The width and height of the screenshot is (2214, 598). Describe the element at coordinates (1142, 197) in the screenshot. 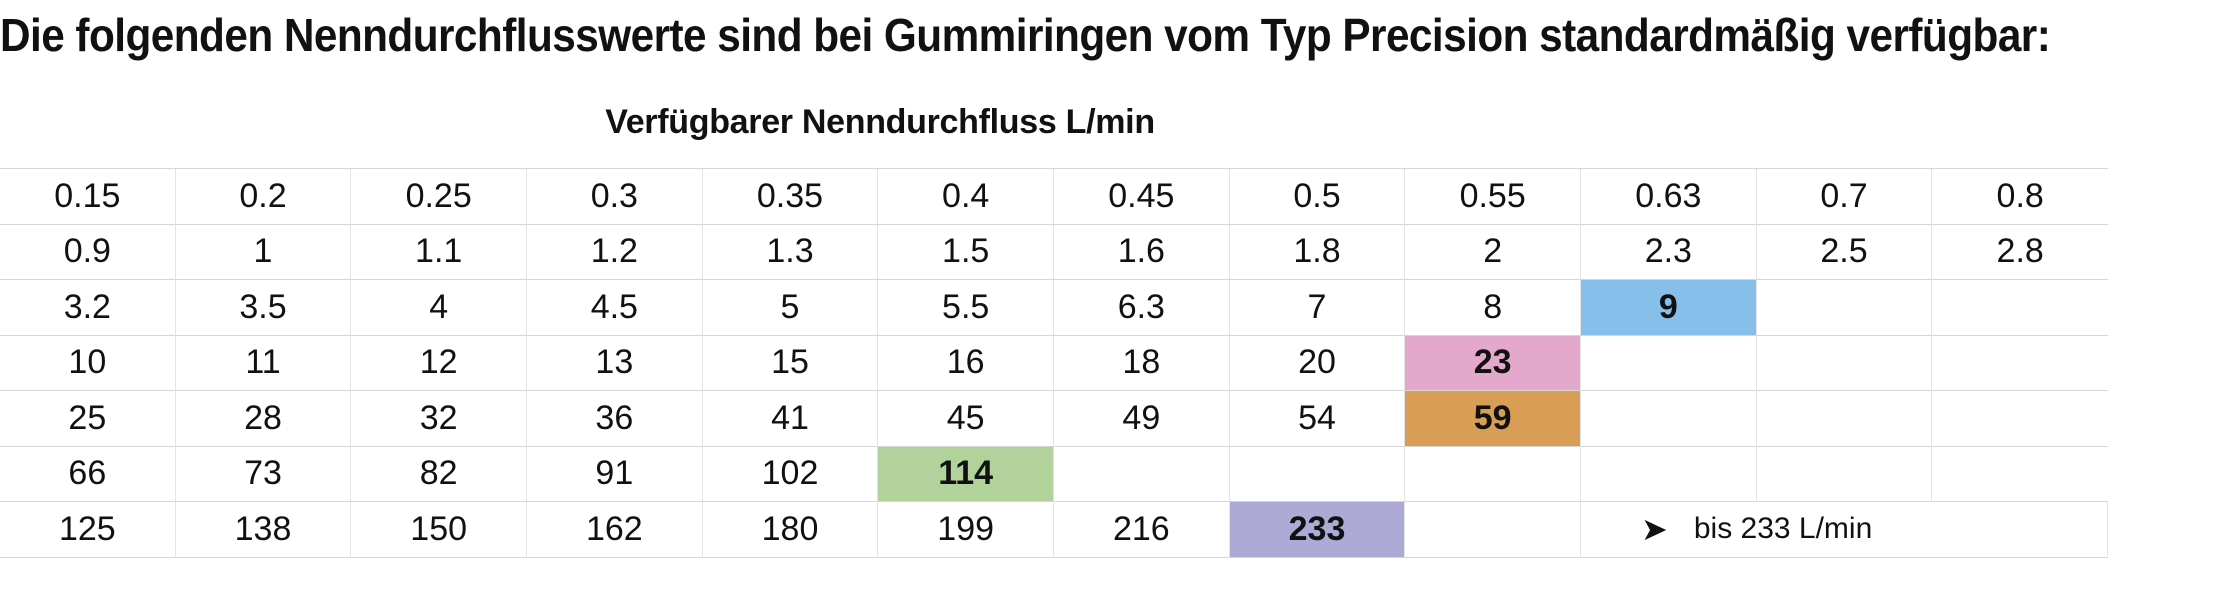

I see `table-cell: 0.45` at that location.